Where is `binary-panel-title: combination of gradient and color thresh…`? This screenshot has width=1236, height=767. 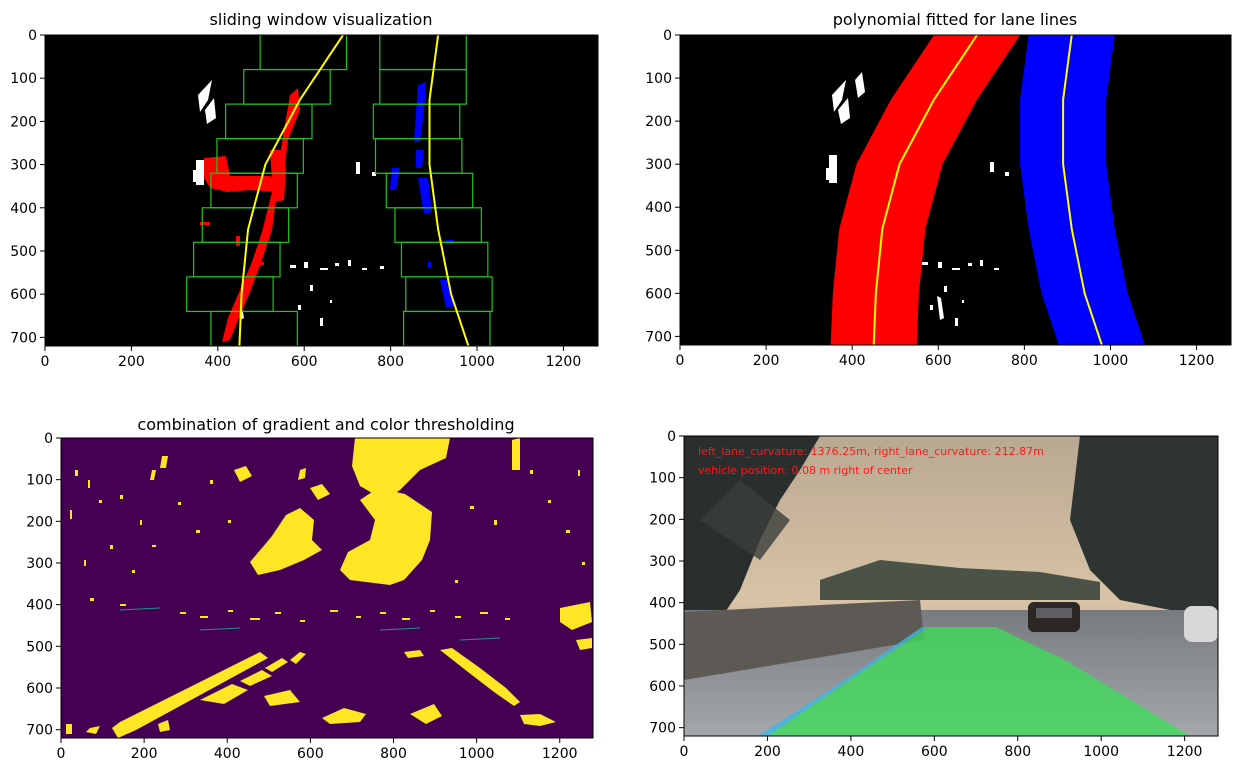
binary-panel-title: combination of gradient and color thresh… is located at coordinates (325, 424).